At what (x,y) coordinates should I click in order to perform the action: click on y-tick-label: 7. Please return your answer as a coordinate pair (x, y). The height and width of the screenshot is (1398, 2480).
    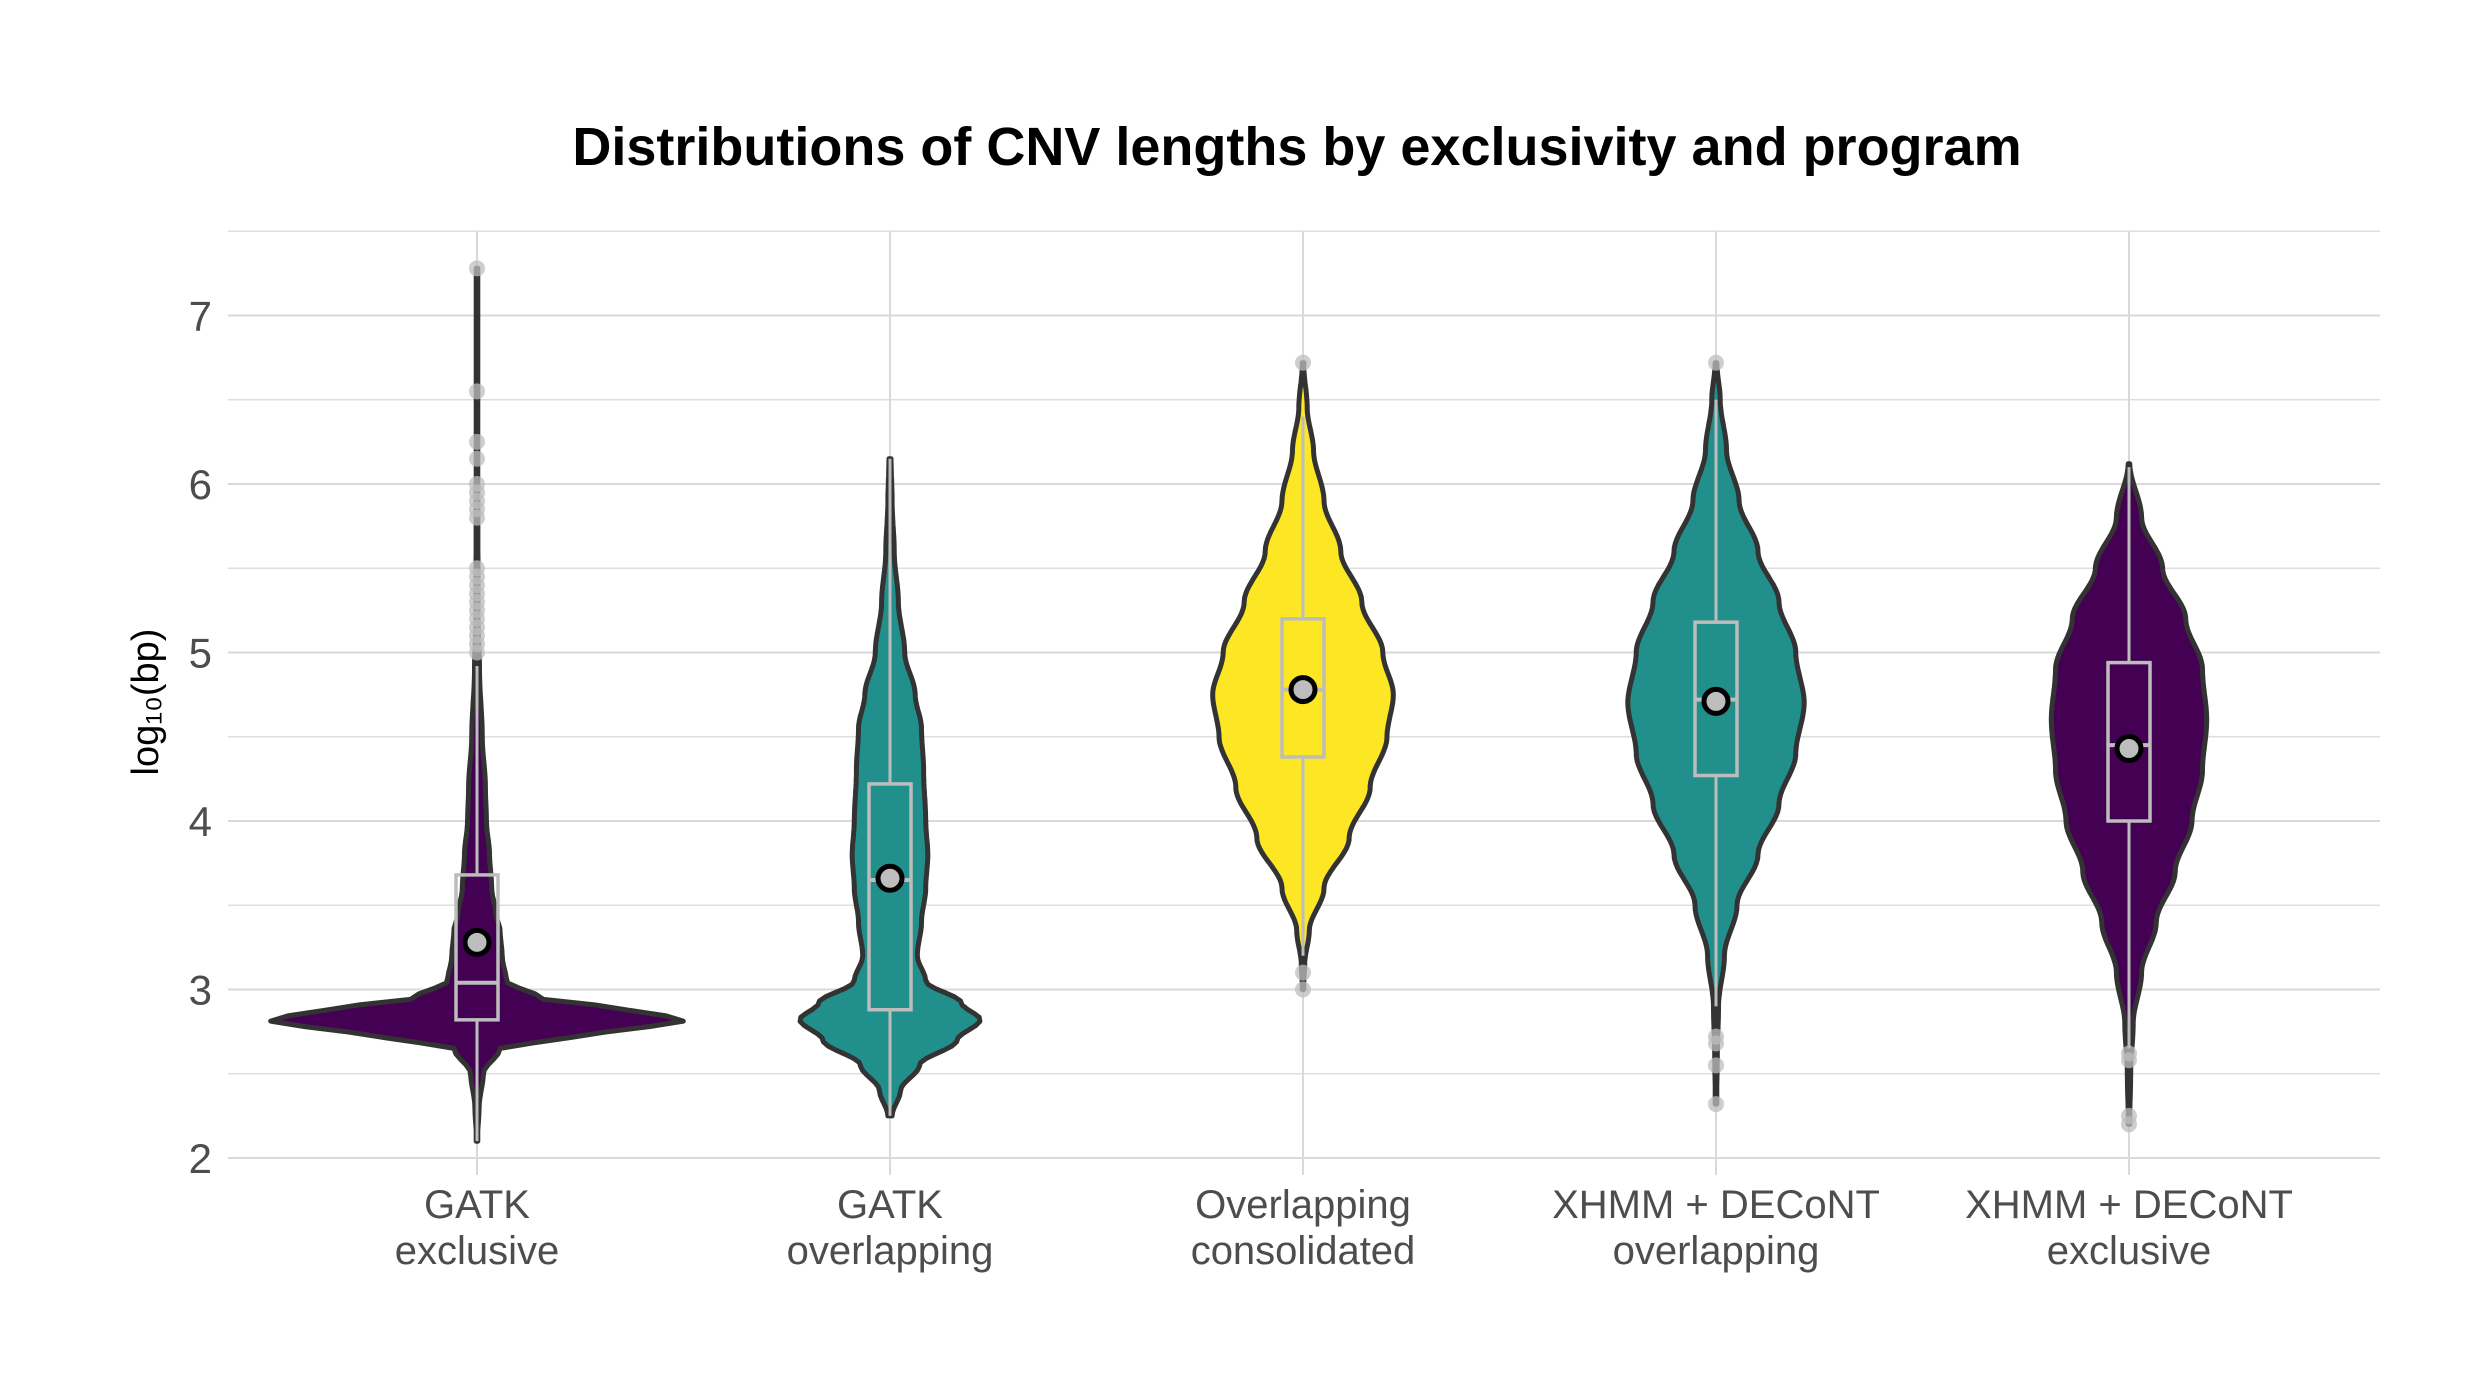
    Looking at the image, I should click on (200, 316).